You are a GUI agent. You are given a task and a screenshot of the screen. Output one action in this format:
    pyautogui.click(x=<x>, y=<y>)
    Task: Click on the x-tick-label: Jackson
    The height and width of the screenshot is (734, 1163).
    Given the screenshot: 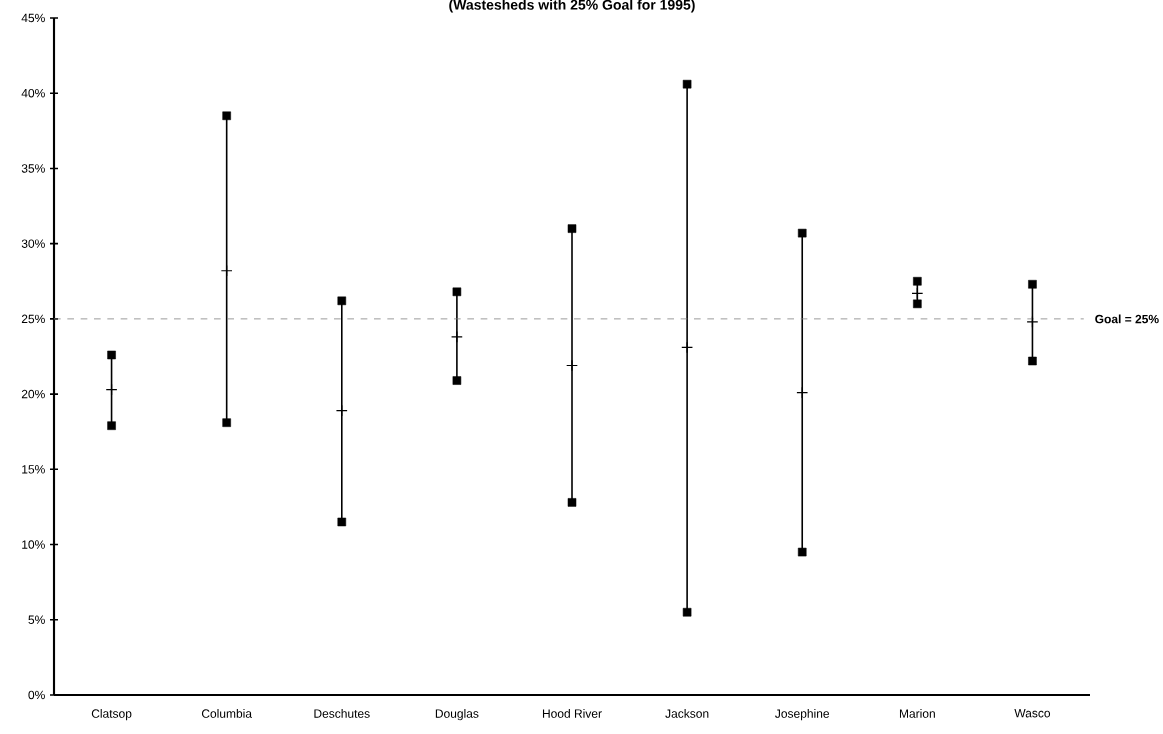 What is the action you would take?
    pyautogui.click(x=687, y=713)
    